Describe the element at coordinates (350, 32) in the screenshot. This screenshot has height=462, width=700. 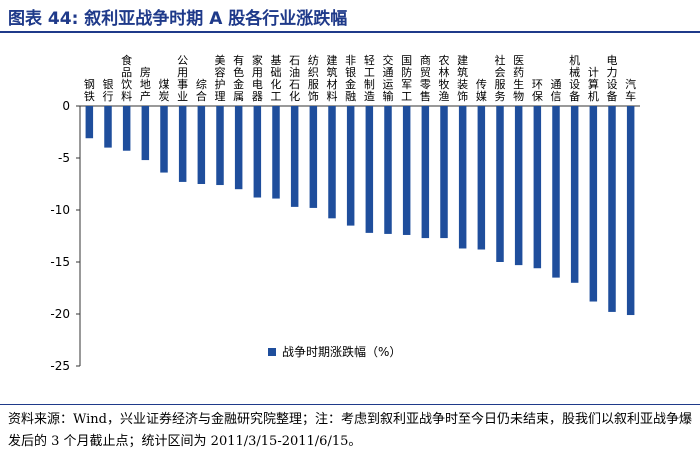
I see `title-divider` at that location.